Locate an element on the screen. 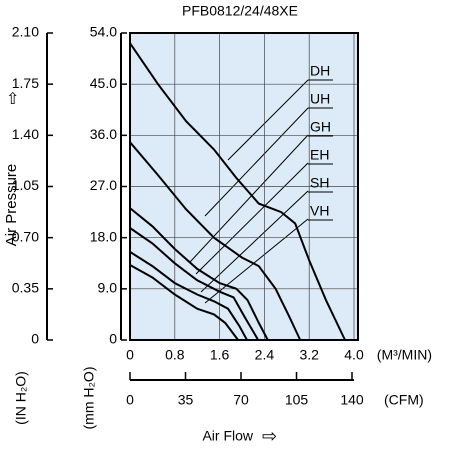 This screenshot has width=451, height=450. y-unit: (mm H₂O) is located at coordinates (89, 398).